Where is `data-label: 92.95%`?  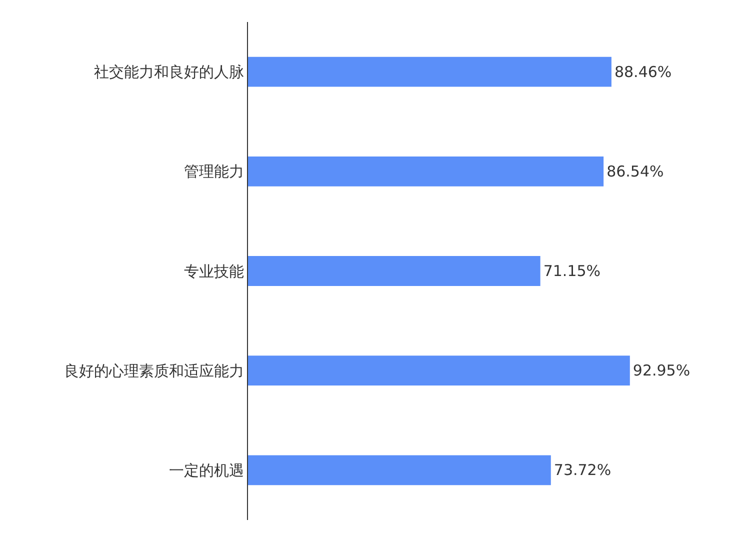
data-label: 92.95% is located at coordinates (661, 371).